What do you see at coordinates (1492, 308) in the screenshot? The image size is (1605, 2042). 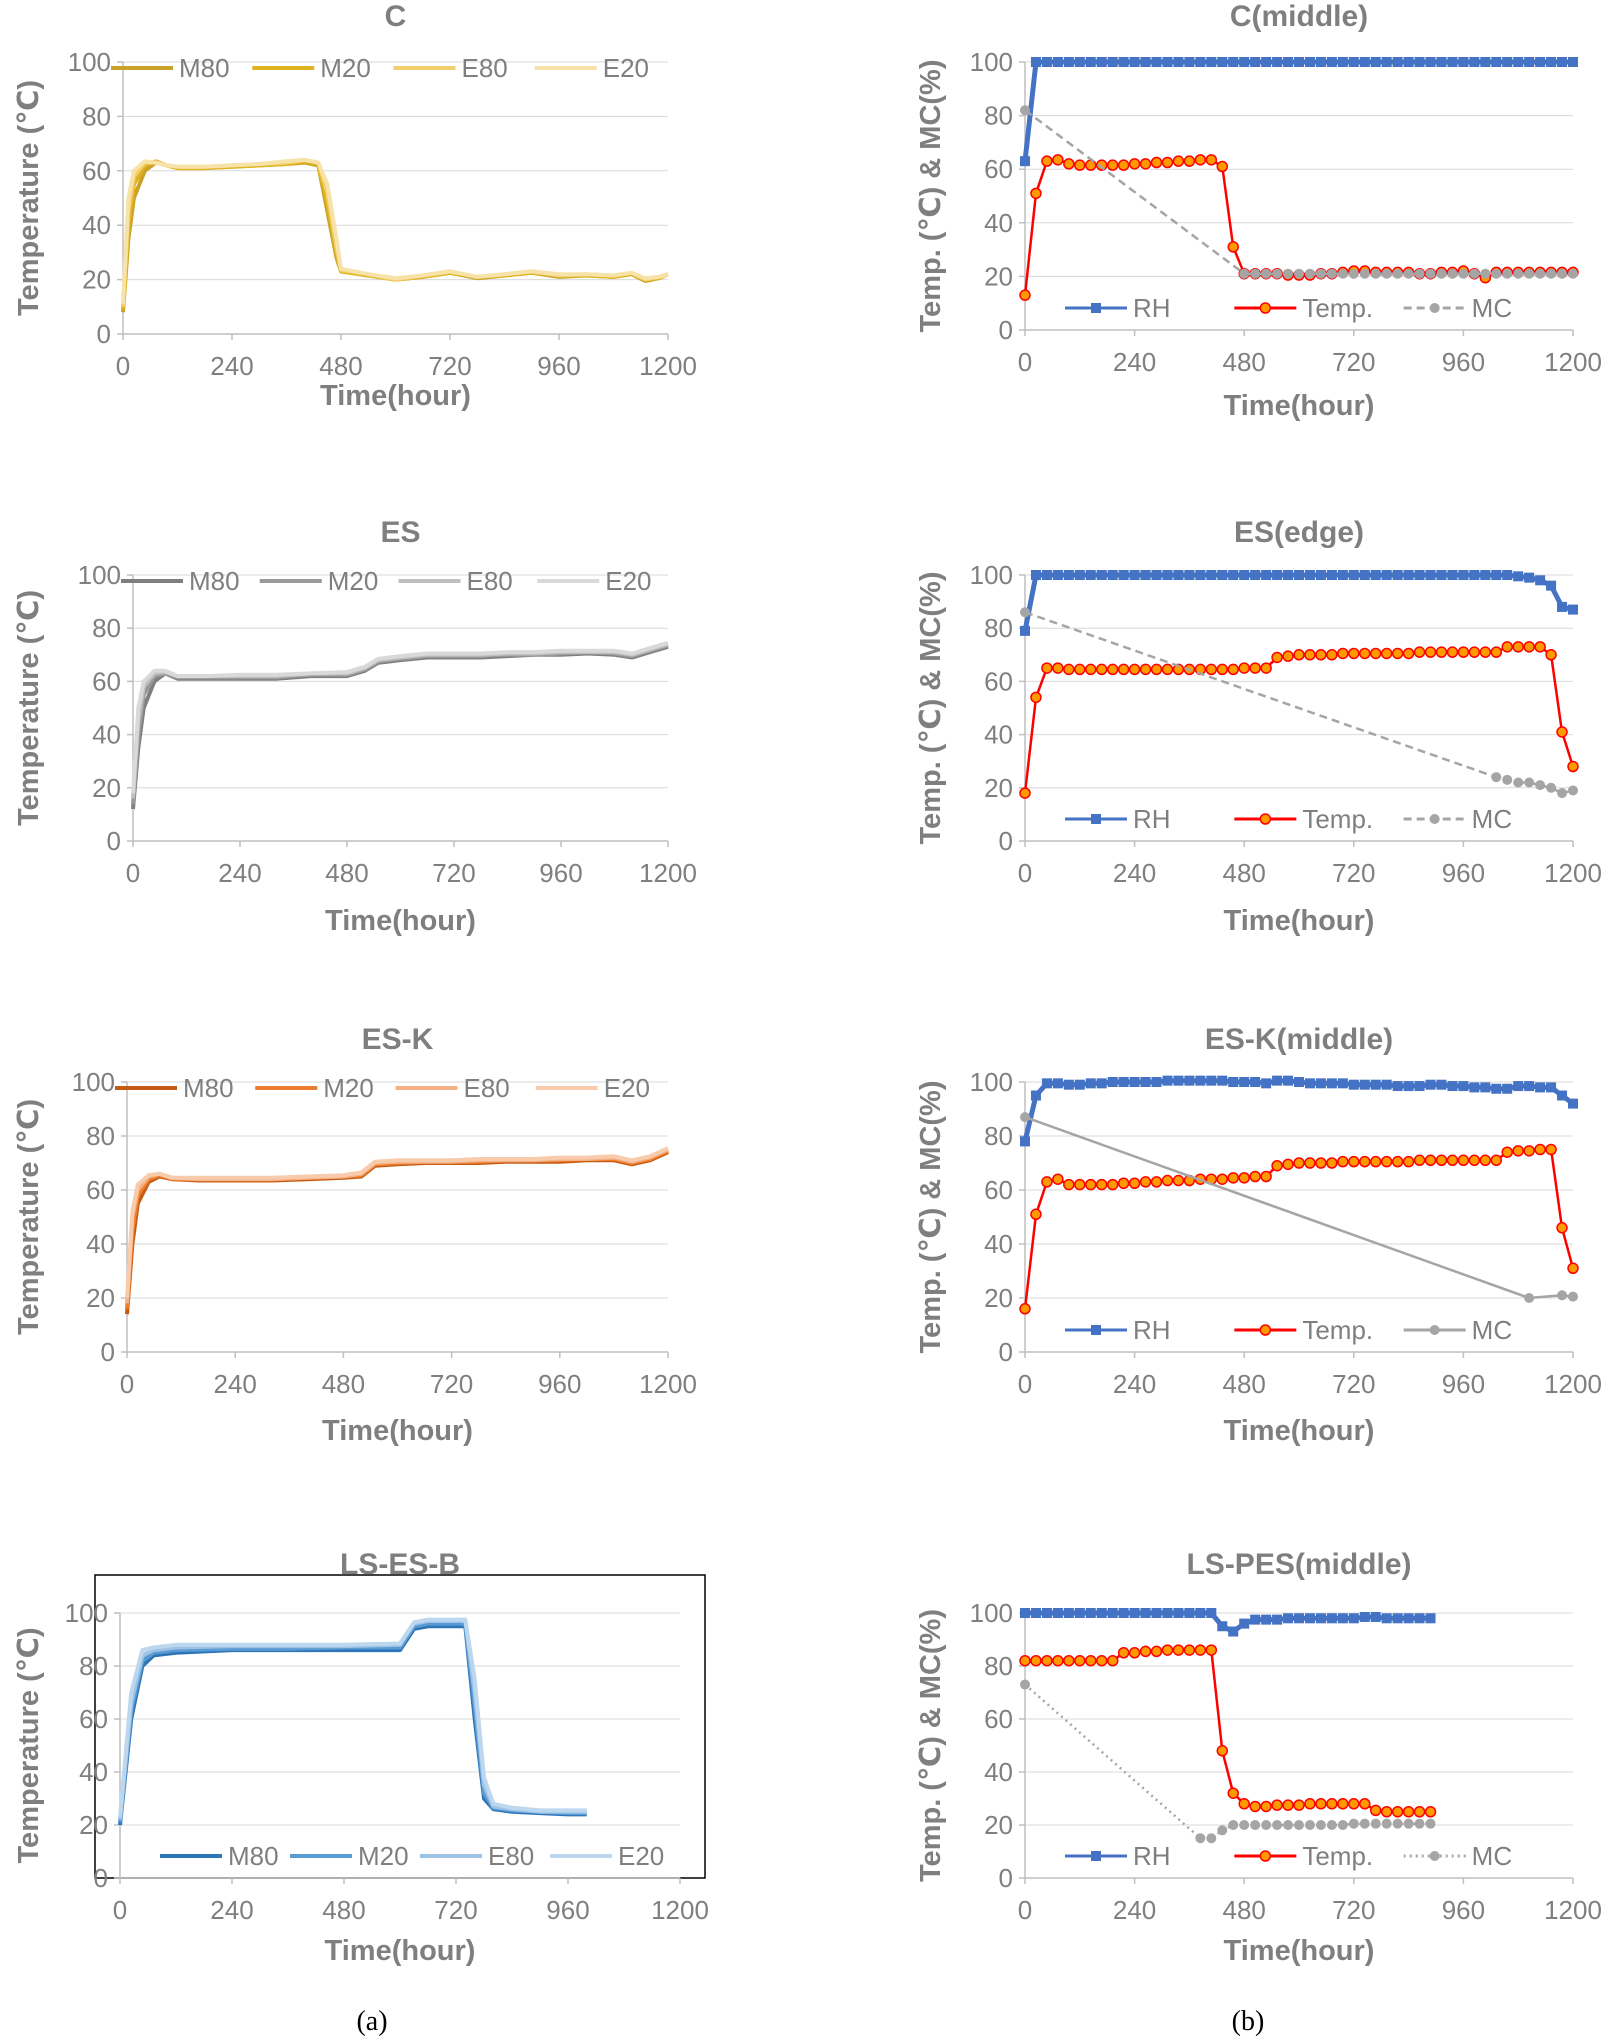 I see `legend-label: MC` at bounding box center [1492, 308].